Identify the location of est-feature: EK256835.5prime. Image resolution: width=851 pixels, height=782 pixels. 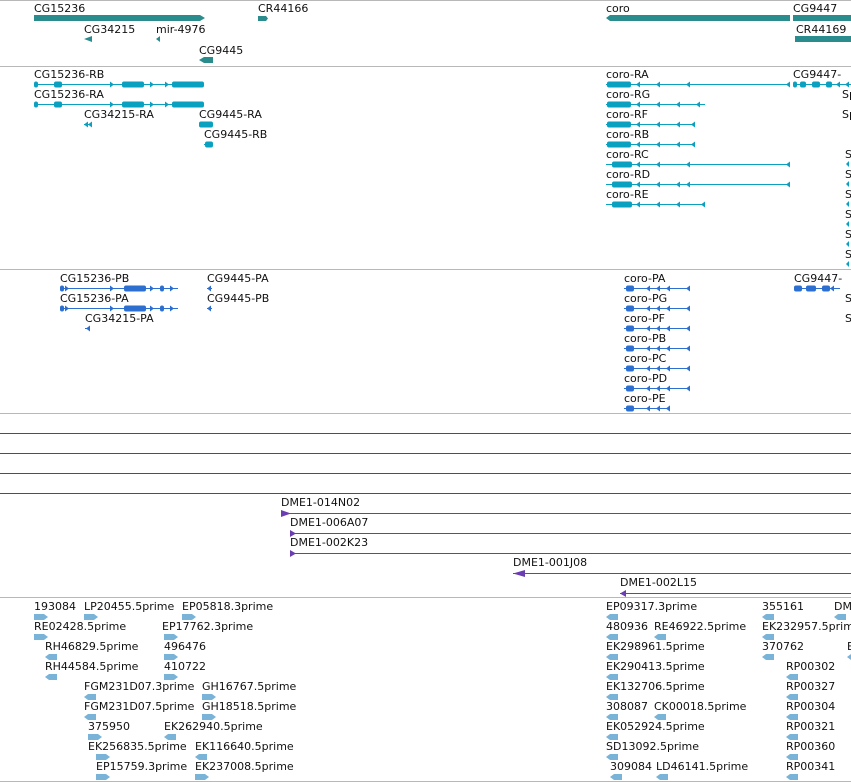
(137, 750).